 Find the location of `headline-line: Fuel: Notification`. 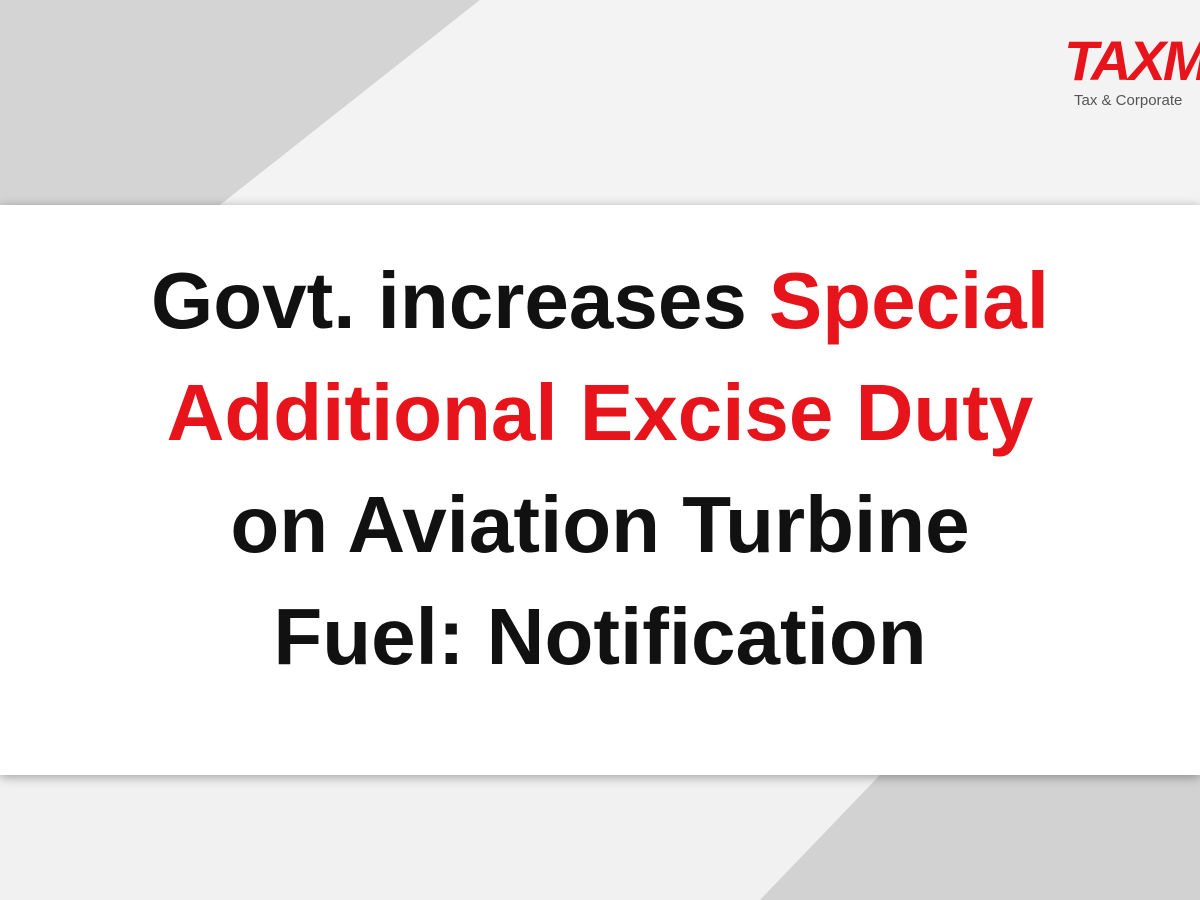

headline-line: Fuel: Notification is located at coordinates (600, 637).